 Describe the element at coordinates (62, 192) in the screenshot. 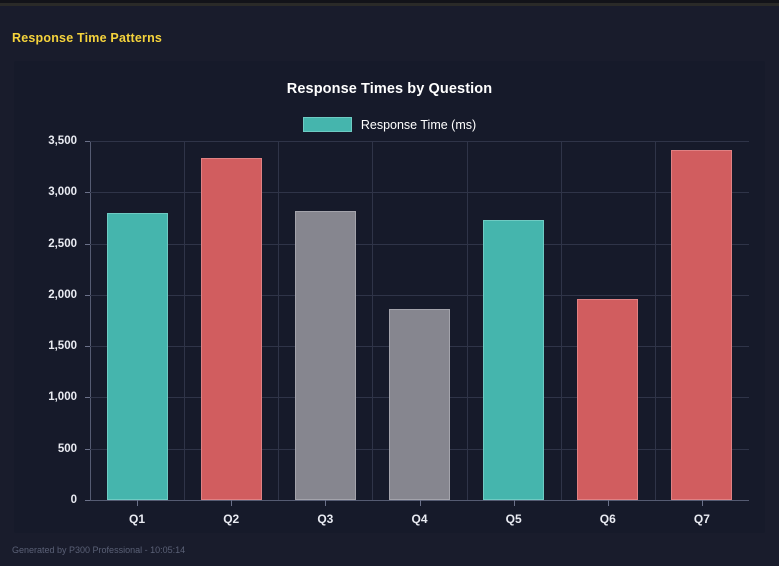

I see `y-tick-label: 3,000` at that location.